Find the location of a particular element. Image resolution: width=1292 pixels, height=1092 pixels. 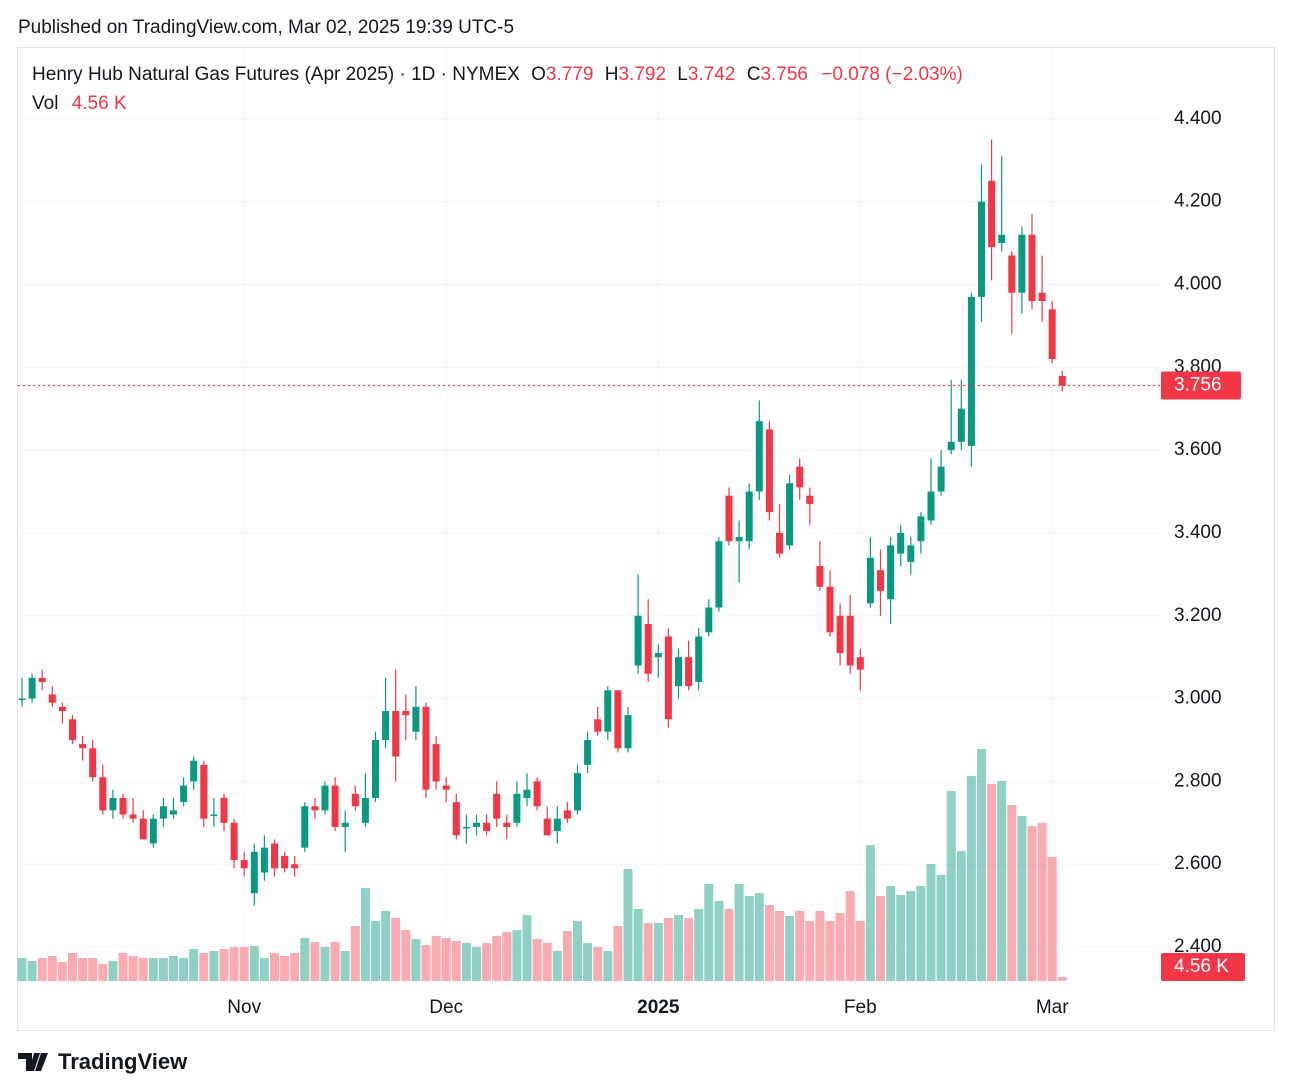

volume-name: Vol is located at coordinates (45, 103).